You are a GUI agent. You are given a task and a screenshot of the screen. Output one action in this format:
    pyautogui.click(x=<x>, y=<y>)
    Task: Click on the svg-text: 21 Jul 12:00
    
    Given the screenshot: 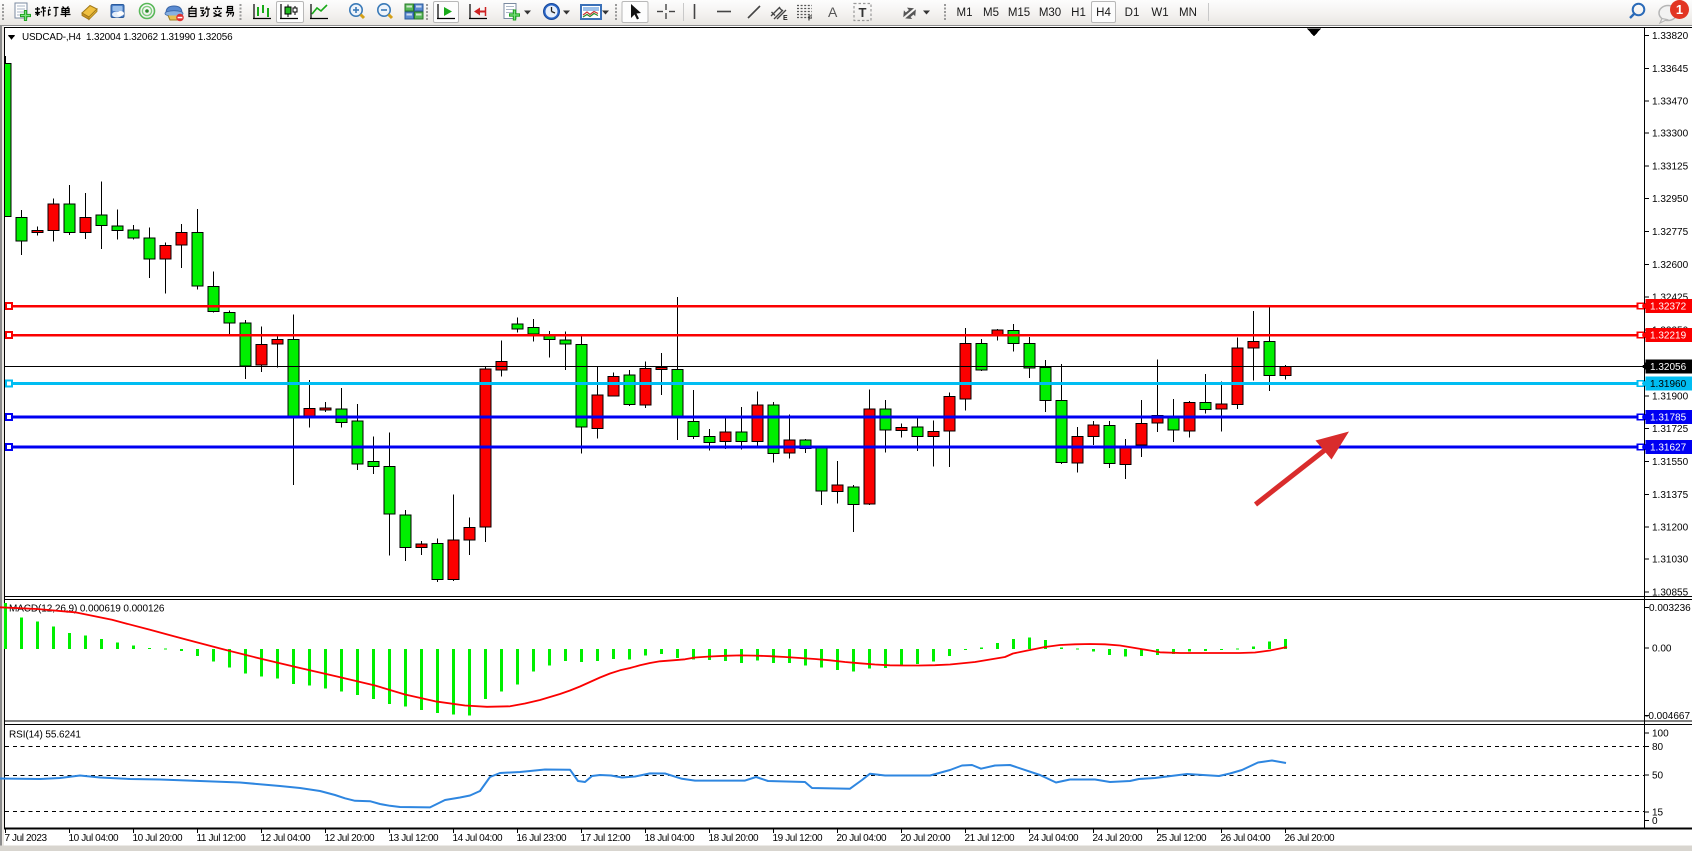 What is the action you would take?
    pyautogui.click(x=990, y=838)
    